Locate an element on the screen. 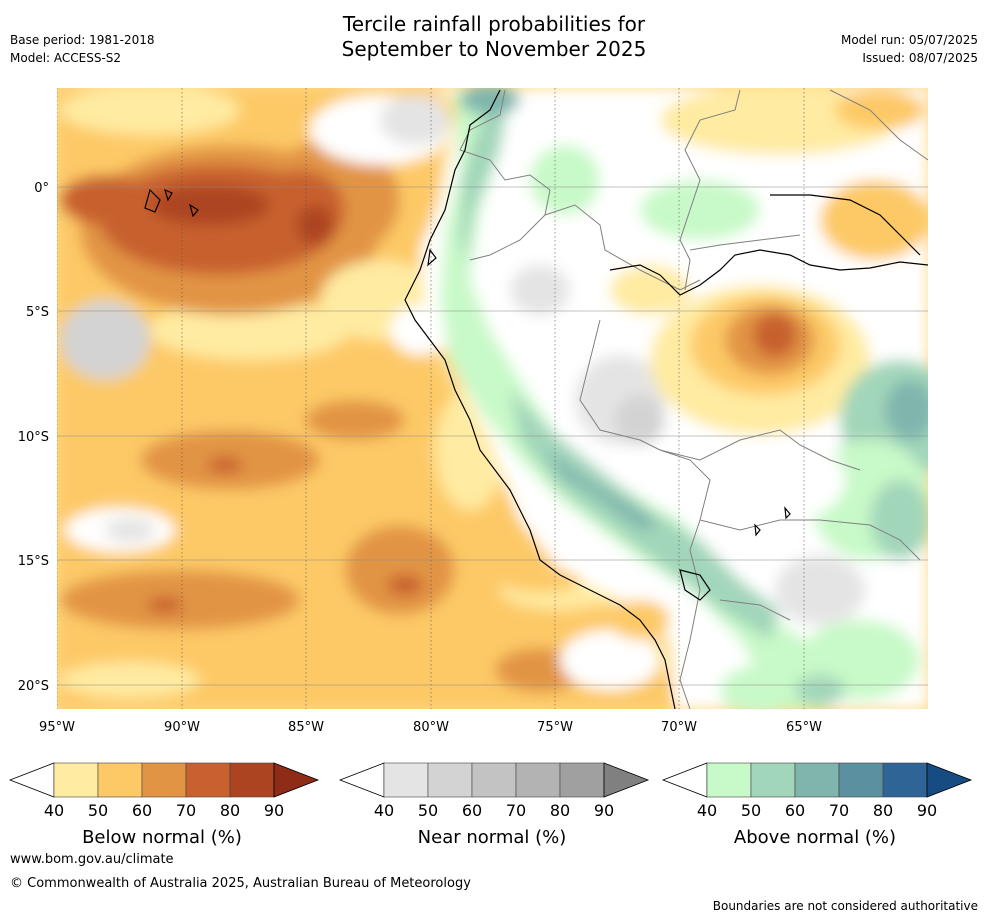 The width and height of the screenshot is (988, 919). legend-title: Above normal (%) is located at coordinates (815, 837).